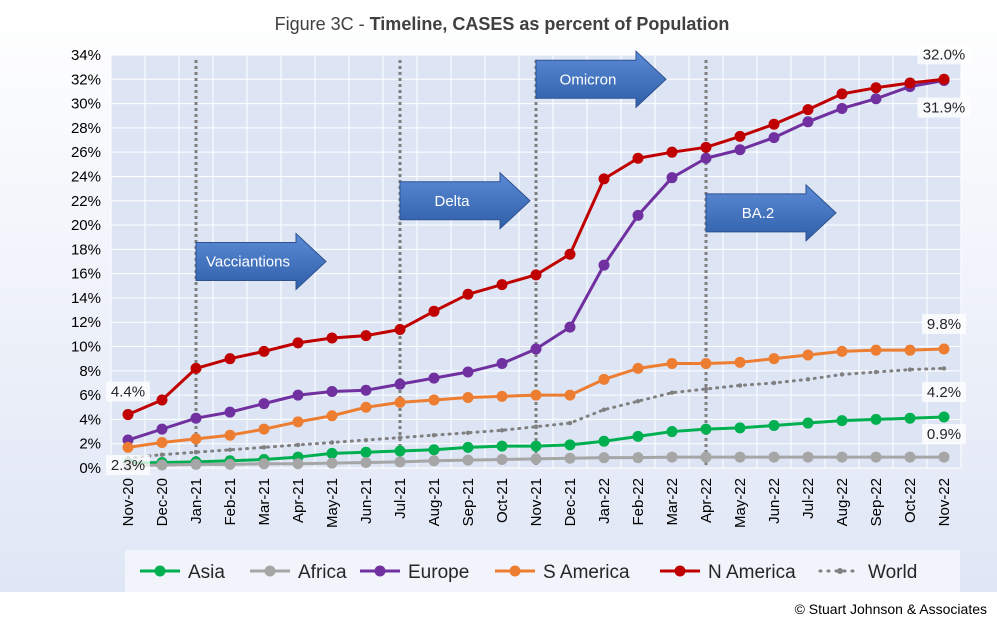 The image size is (997, 628). I want to click on x-tick-label: Jun-21, so click(366, 501).